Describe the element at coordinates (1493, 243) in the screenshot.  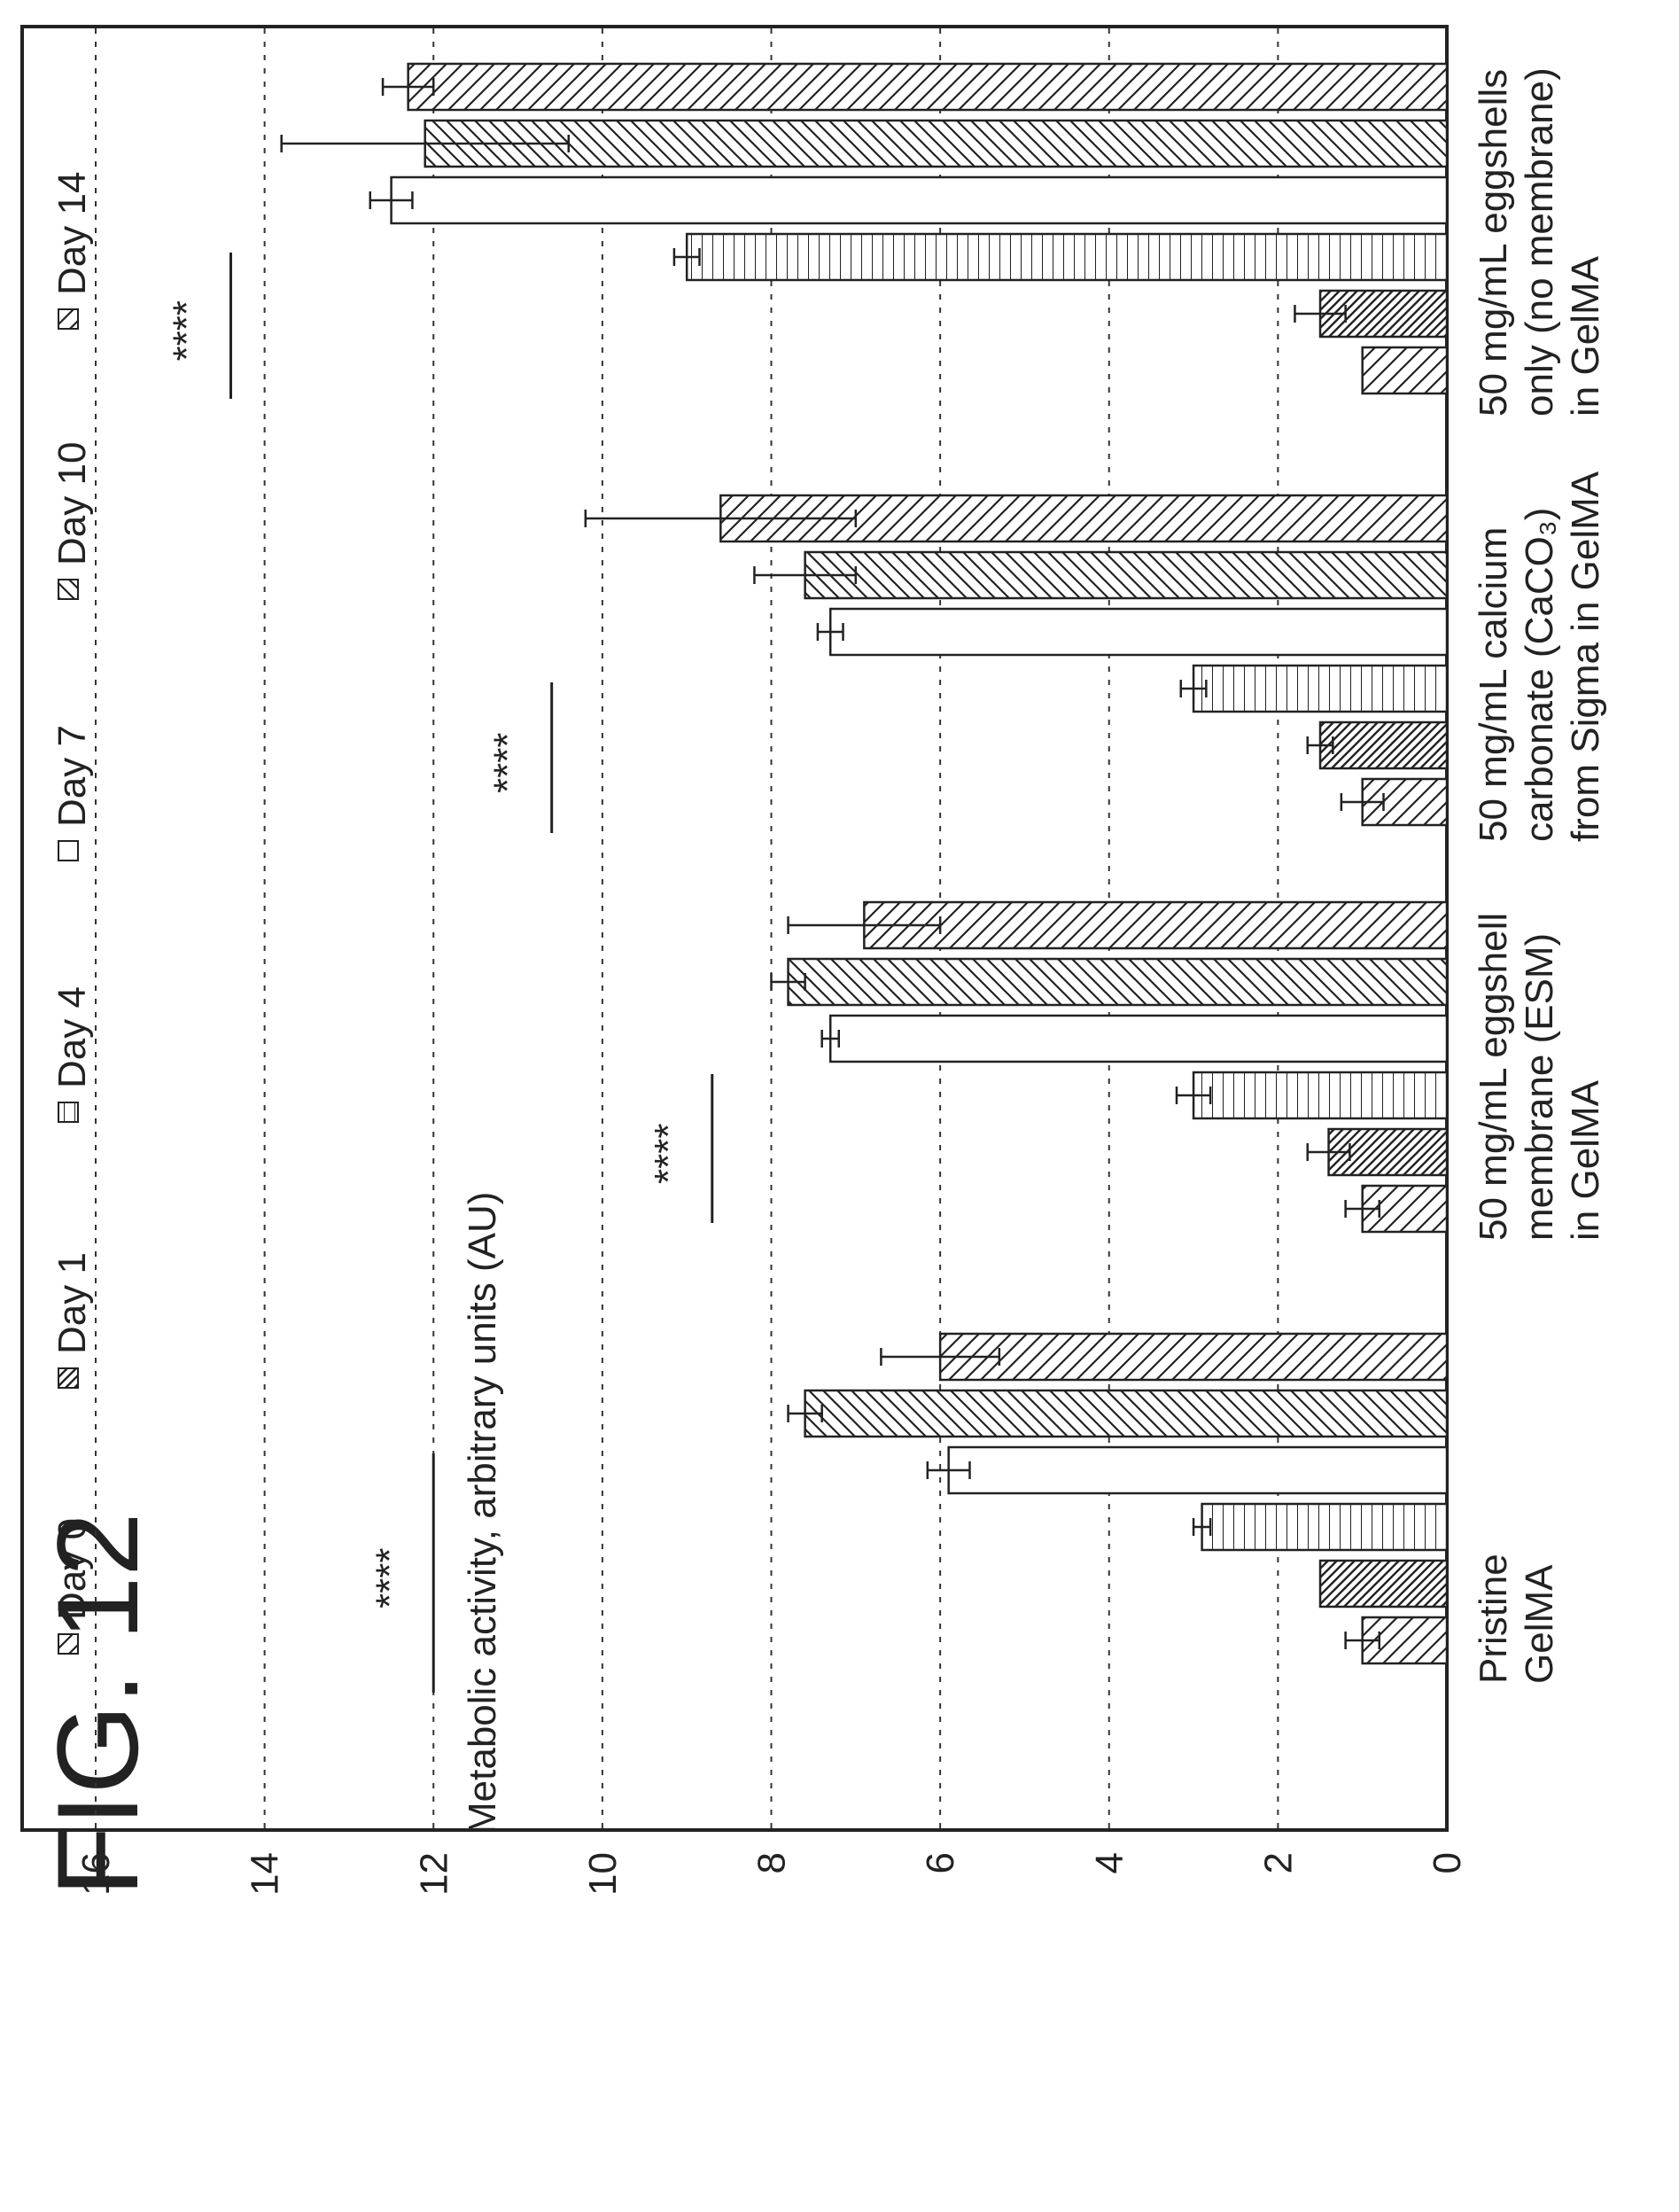
I see `category-label: 50 mg/mL eggshells` at that location.